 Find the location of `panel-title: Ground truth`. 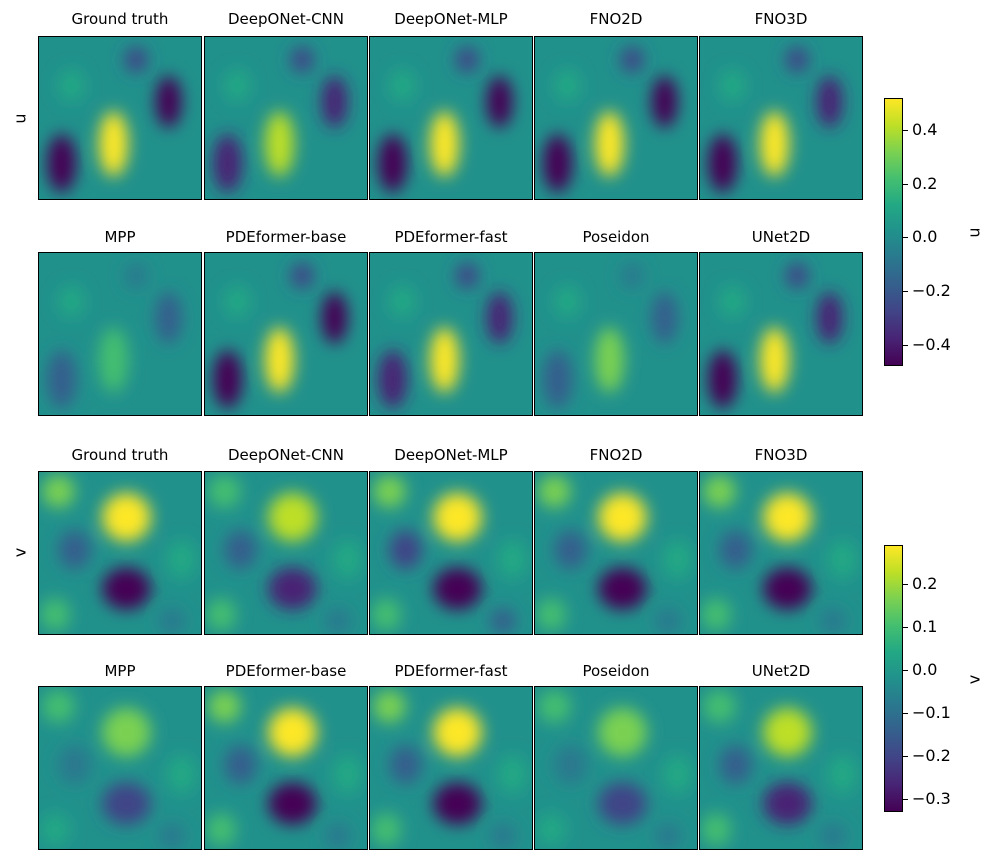

panel-title: Ground truth is located at coordinates (120, 19).